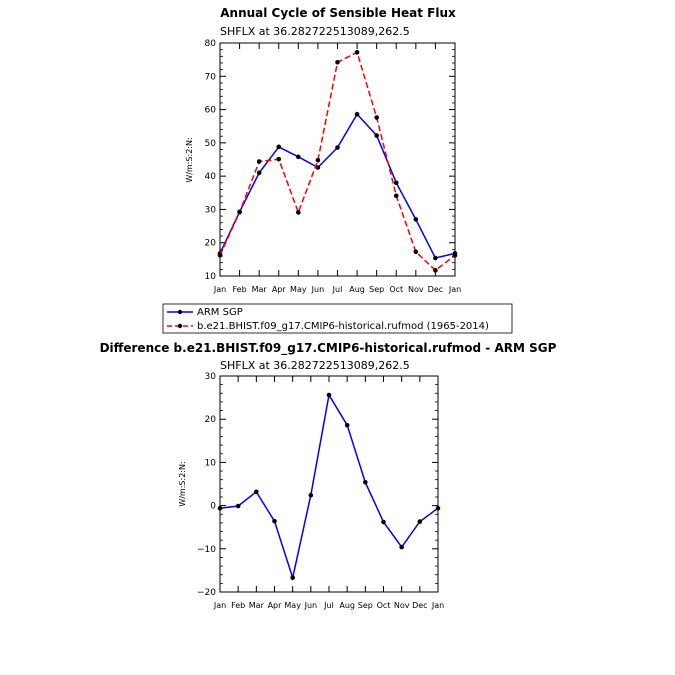 Image resolution: width=675 pixels, height=675 pixels. What do you see at coordinates (211, 144) in the screenshot?
I see `y-tick-label: 50` at bounding box center [211, 144].